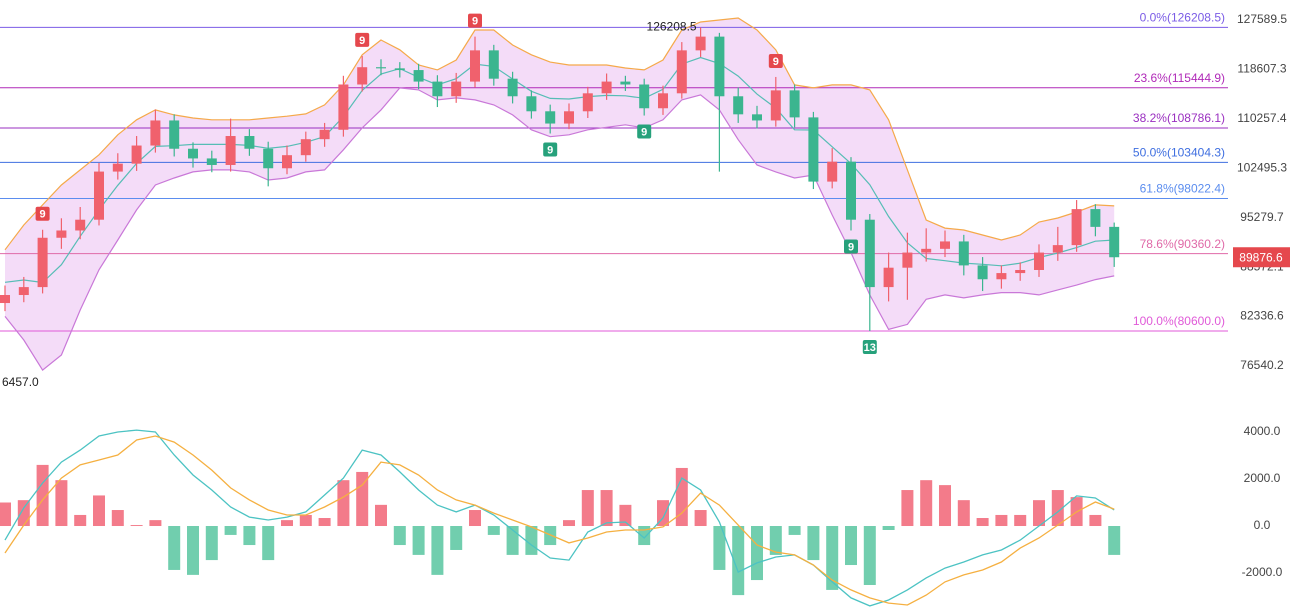 The image size is (1290, 608). Describe the element at coordinates (672, 27) in the screenshot. I see `high-label: 126208.5` at that location.